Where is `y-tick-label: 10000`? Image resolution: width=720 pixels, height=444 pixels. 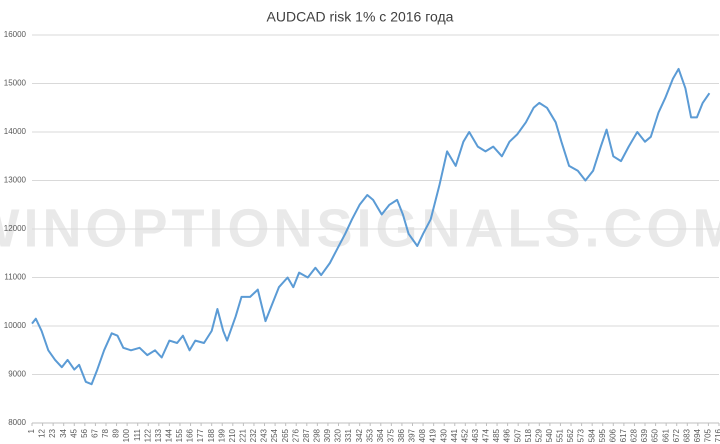
y-tick-label: 10000 is located at coordinates (15, 325).